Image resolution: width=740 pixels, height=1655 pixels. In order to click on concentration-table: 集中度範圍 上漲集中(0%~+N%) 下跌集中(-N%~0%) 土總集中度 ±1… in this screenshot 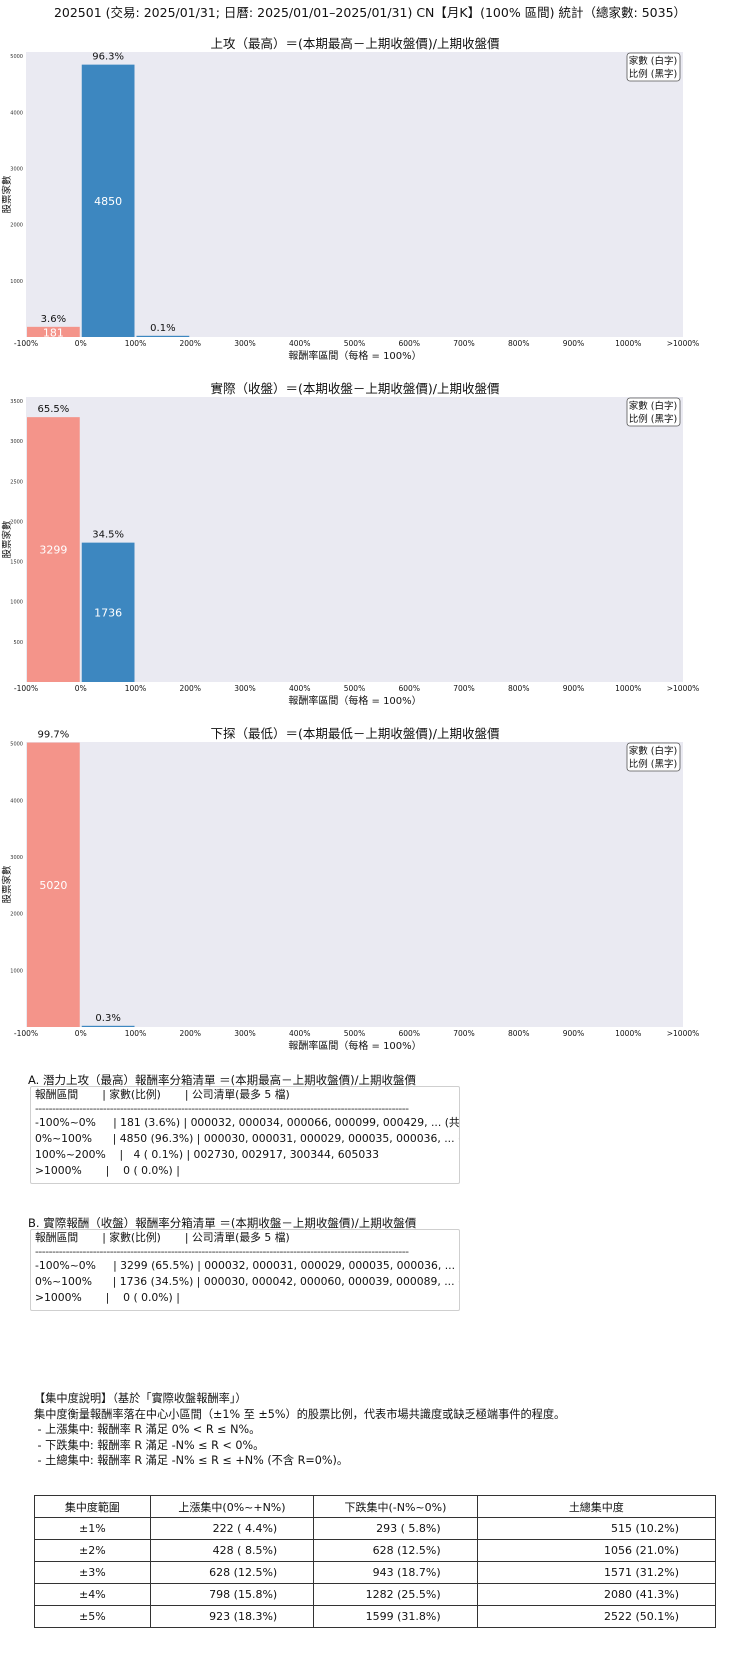, I will do `click(375, 1561)`.